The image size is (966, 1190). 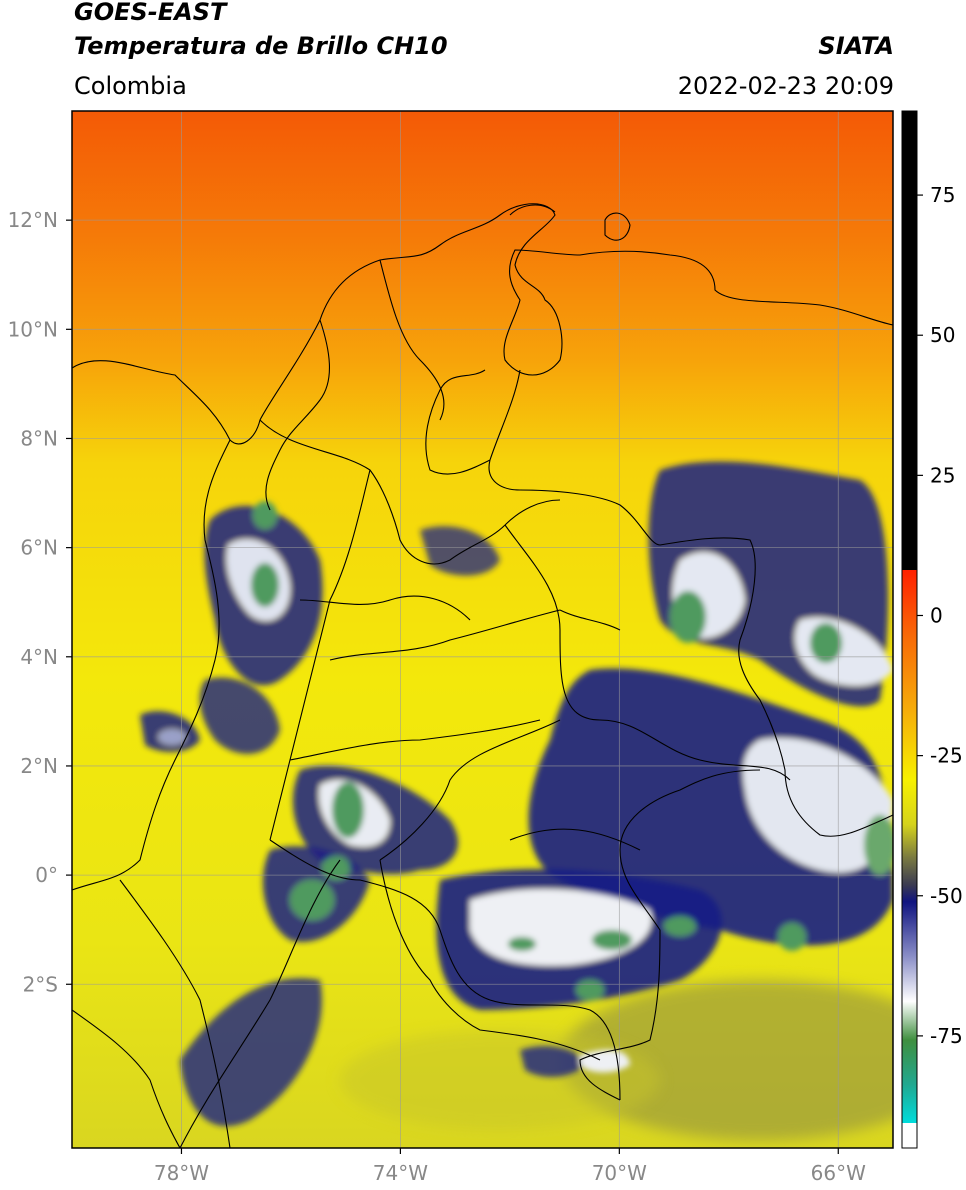 What do you see at coordinates (785, 86) in the screenshot?
I see `datetime-label: 2022-02-23 20:09` at bounding box center [785, 86].